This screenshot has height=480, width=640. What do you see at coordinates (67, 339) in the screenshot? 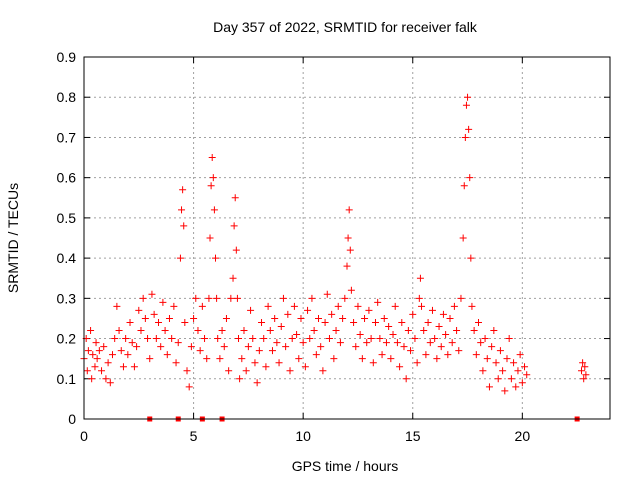
I see `y-tick-label: 0.2` at bounding box center [67, 339].